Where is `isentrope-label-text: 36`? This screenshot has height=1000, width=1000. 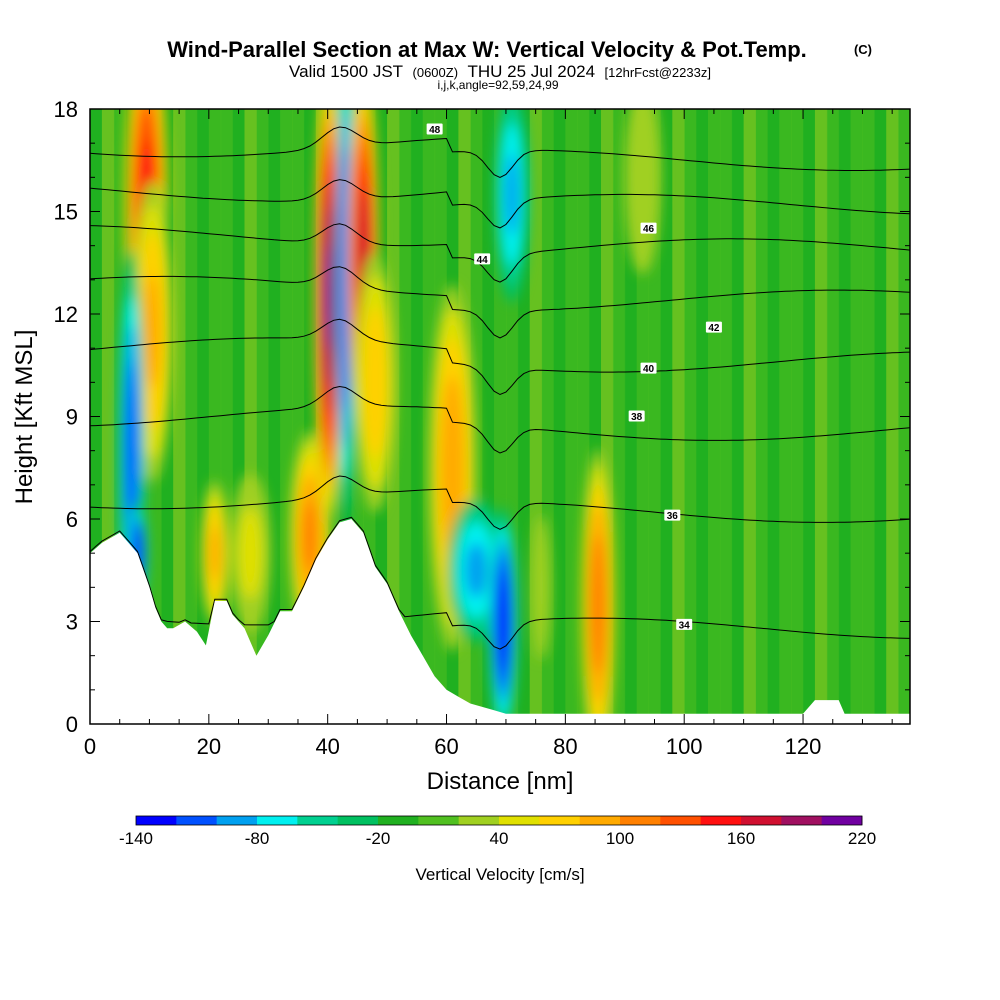
isentrope-label-text: 36 is located at coordinates (673, 516).